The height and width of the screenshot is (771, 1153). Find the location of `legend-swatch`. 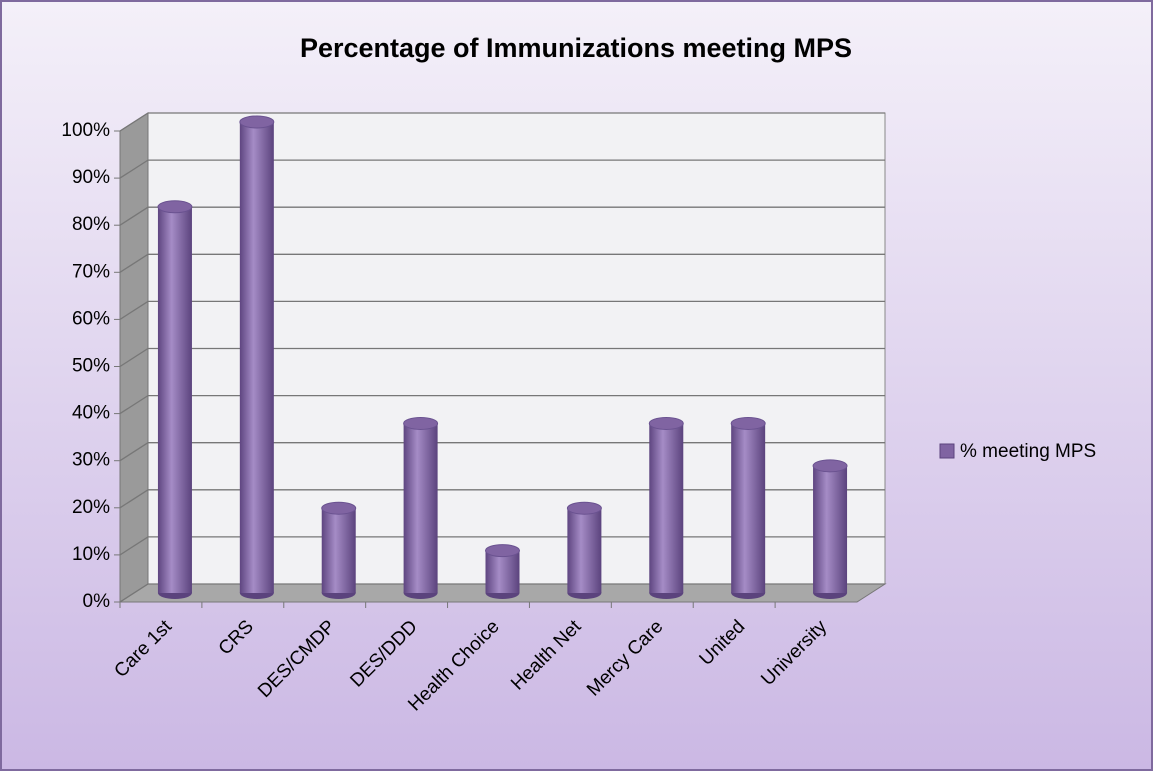

legend-swatch is located at coordinates (947, 451).